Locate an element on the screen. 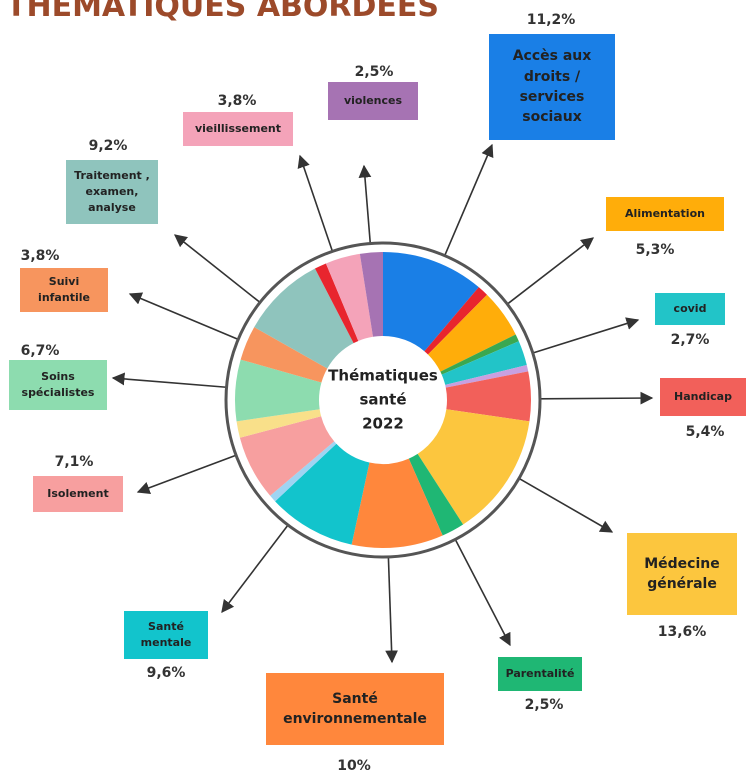 This screenshot has width=746, height=776. category-box: Parentalité is located at coordinates (540, 674).